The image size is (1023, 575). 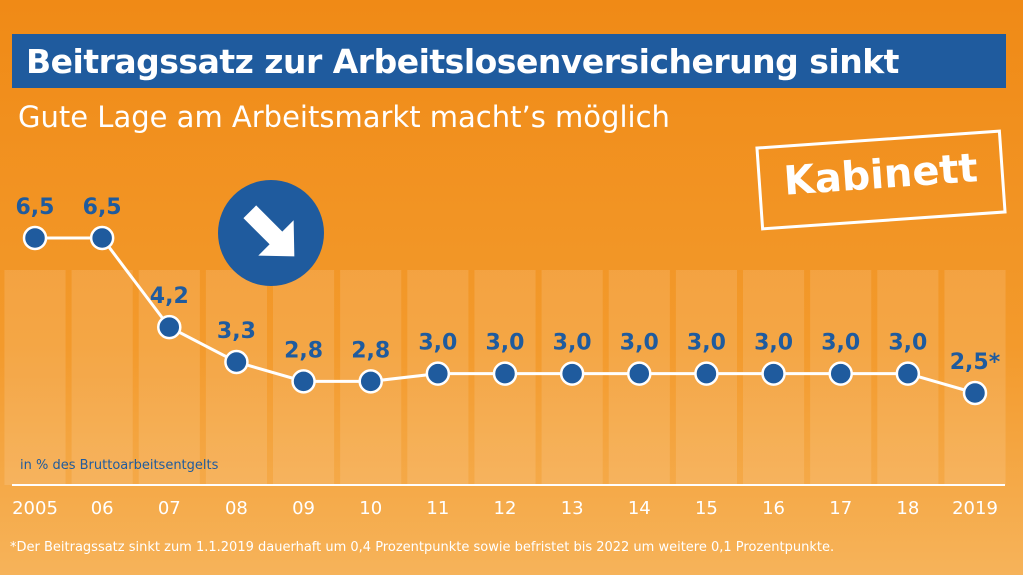 What do you see at coordinates (639, 508) in the screenshot?
I see `x-tick-label: 14` at bounding box center [639, 508].